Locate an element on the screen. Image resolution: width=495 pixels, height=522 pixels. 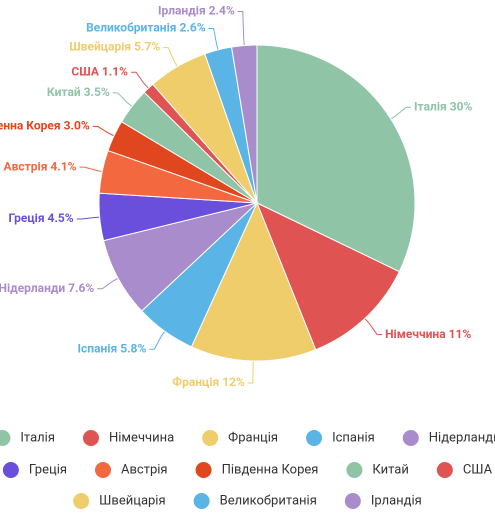
legend-label: Ірландія is located at coordinates (396, 500).